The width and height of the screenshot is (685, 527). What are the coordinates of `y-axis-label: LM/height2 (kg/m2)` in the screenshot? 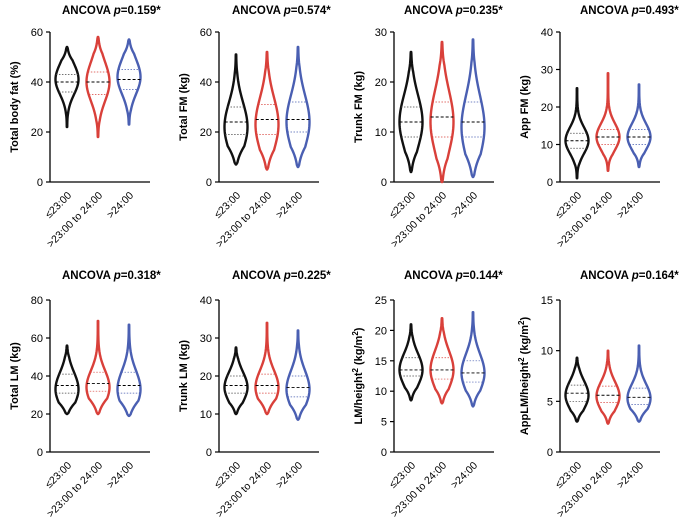 It's located at (358, 375).